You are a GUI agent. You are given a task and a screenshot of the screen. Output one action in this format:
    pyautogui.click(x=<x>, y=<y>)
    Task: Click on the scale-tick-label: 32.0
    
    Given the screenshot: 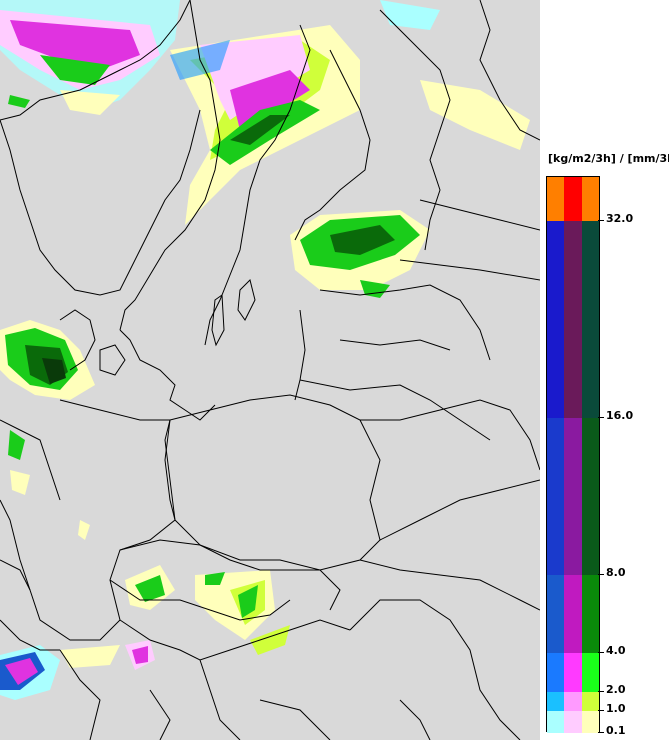 What is the action you would take?
    pyautogui.click(x=620, y=218)
    